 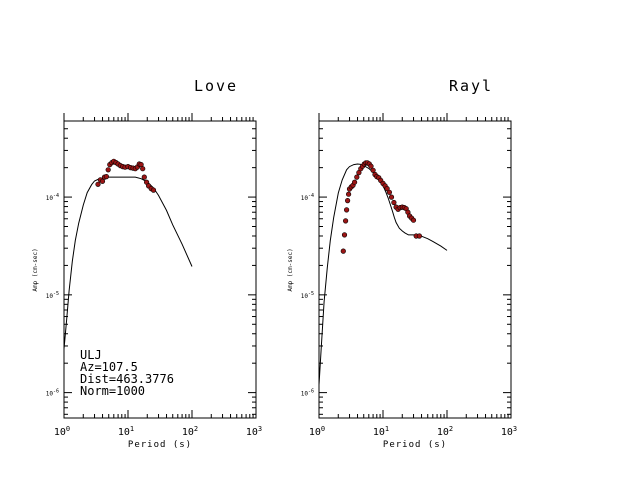 What do you see at coordinates (52, 295) in the screenshot?
I see `love-ytick-label: 10⁻⁵` at bounding box center [52, 295].